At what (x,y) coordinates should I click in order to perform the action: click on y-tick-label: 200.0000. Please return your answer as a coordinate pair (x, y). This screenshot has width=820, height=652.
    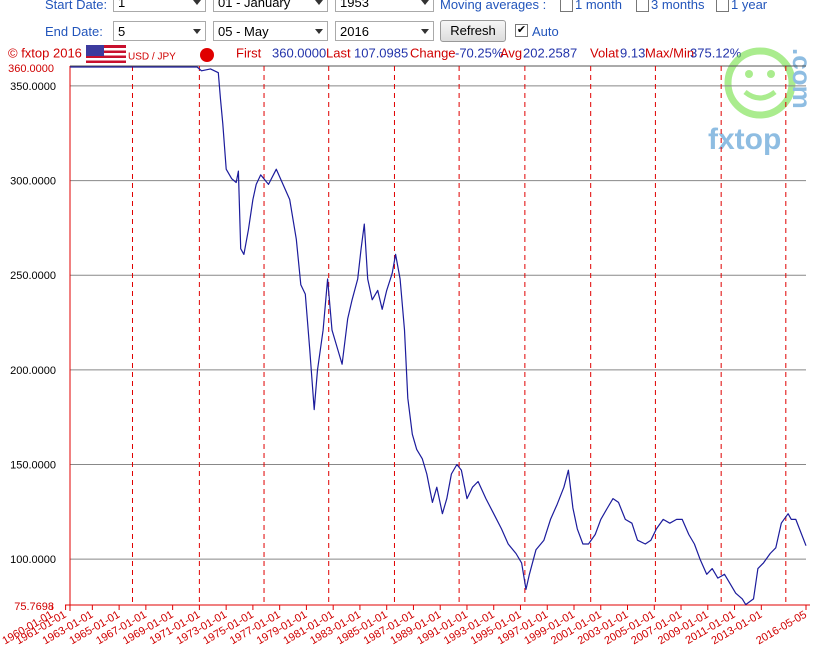
    Looking at the image, I should click on (33, 371).